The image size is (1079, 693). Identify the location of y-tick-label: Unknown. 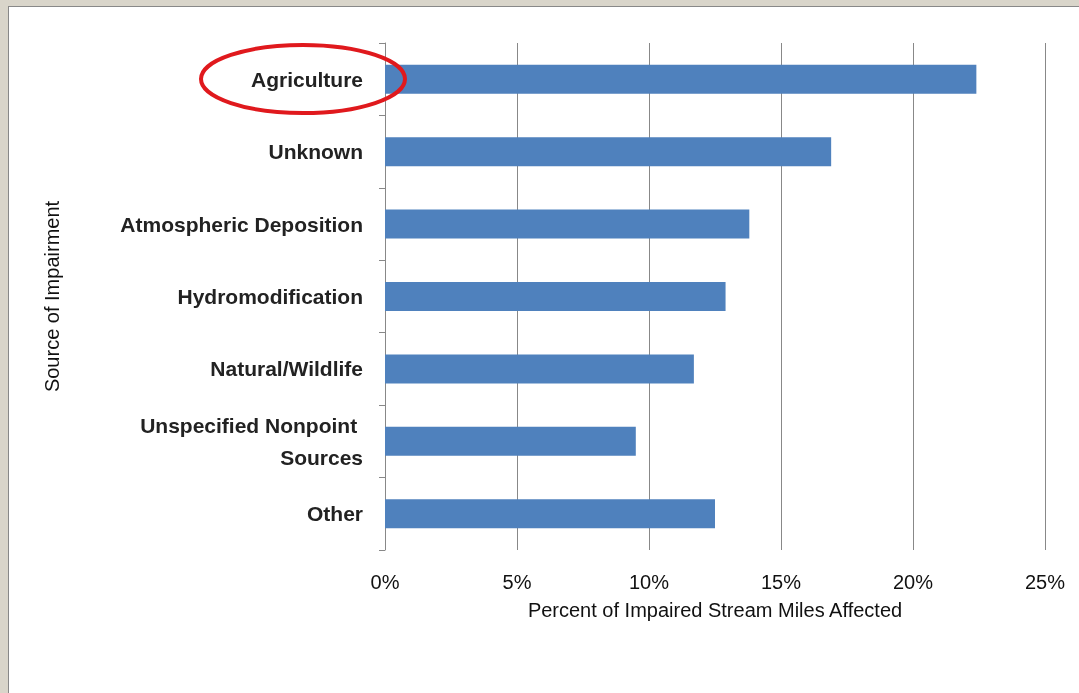
(315, 152).